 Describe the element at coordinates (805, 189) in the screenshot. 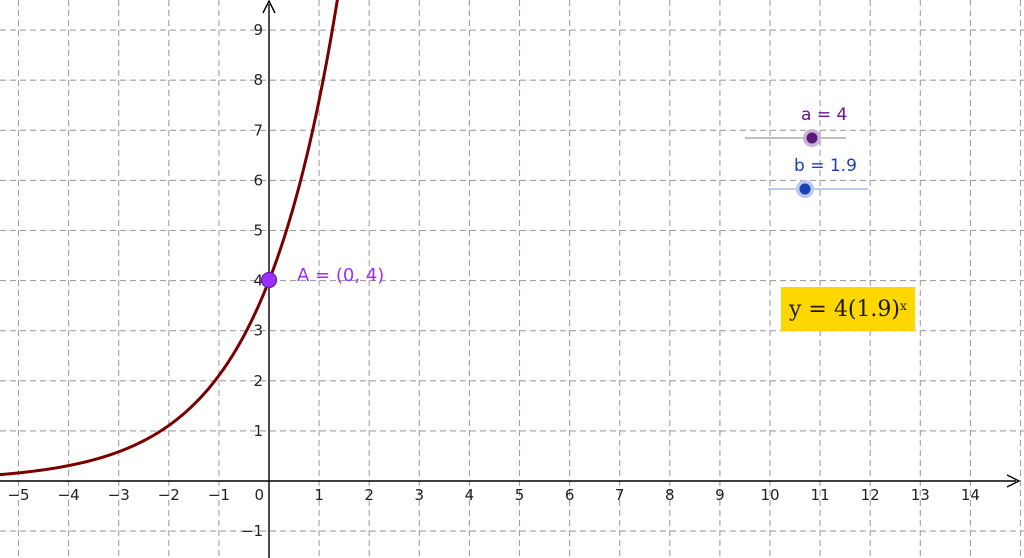

I see `slider-b-handle` at that location.